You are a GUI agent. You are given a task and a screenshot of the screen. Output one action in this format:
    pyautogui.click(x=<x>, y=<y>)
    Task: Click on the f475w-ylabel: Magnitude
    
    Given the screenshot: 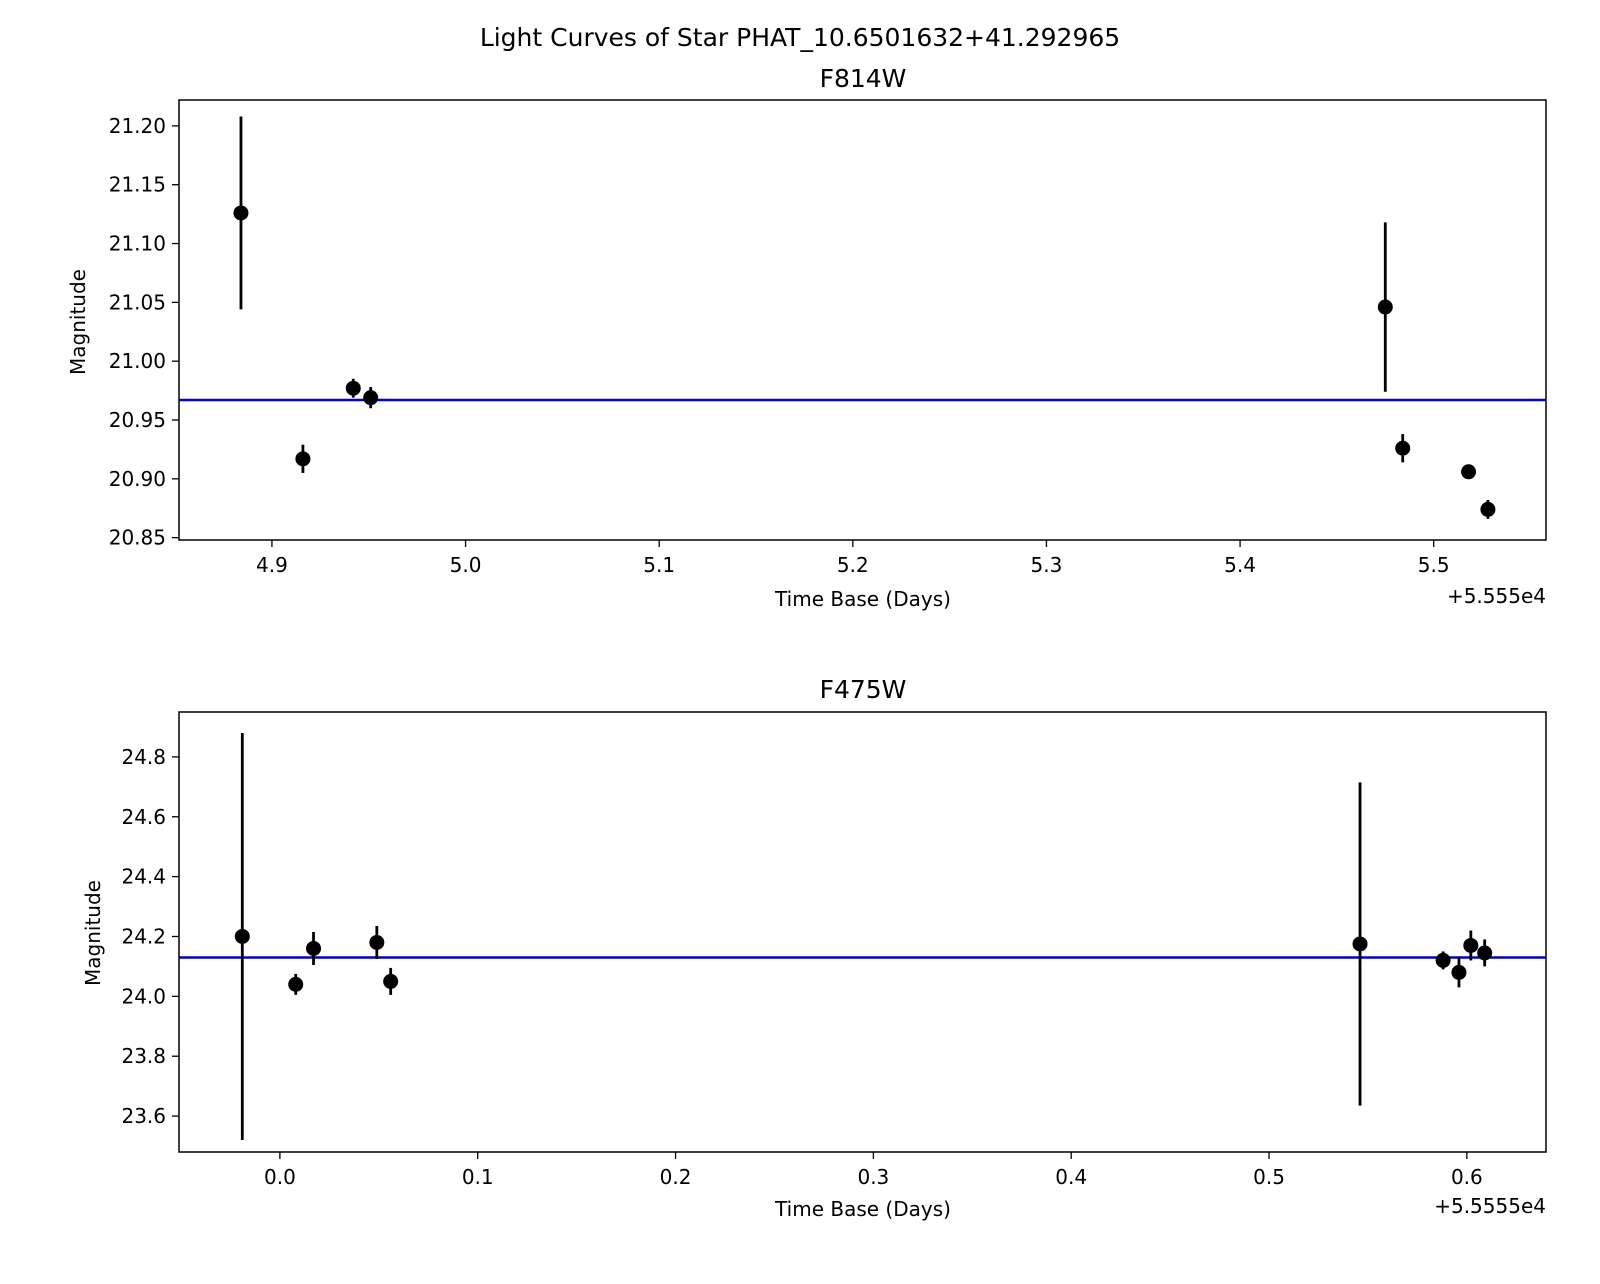 What is the action you would take?
    pyautogui.click(x=93, y=933)
    